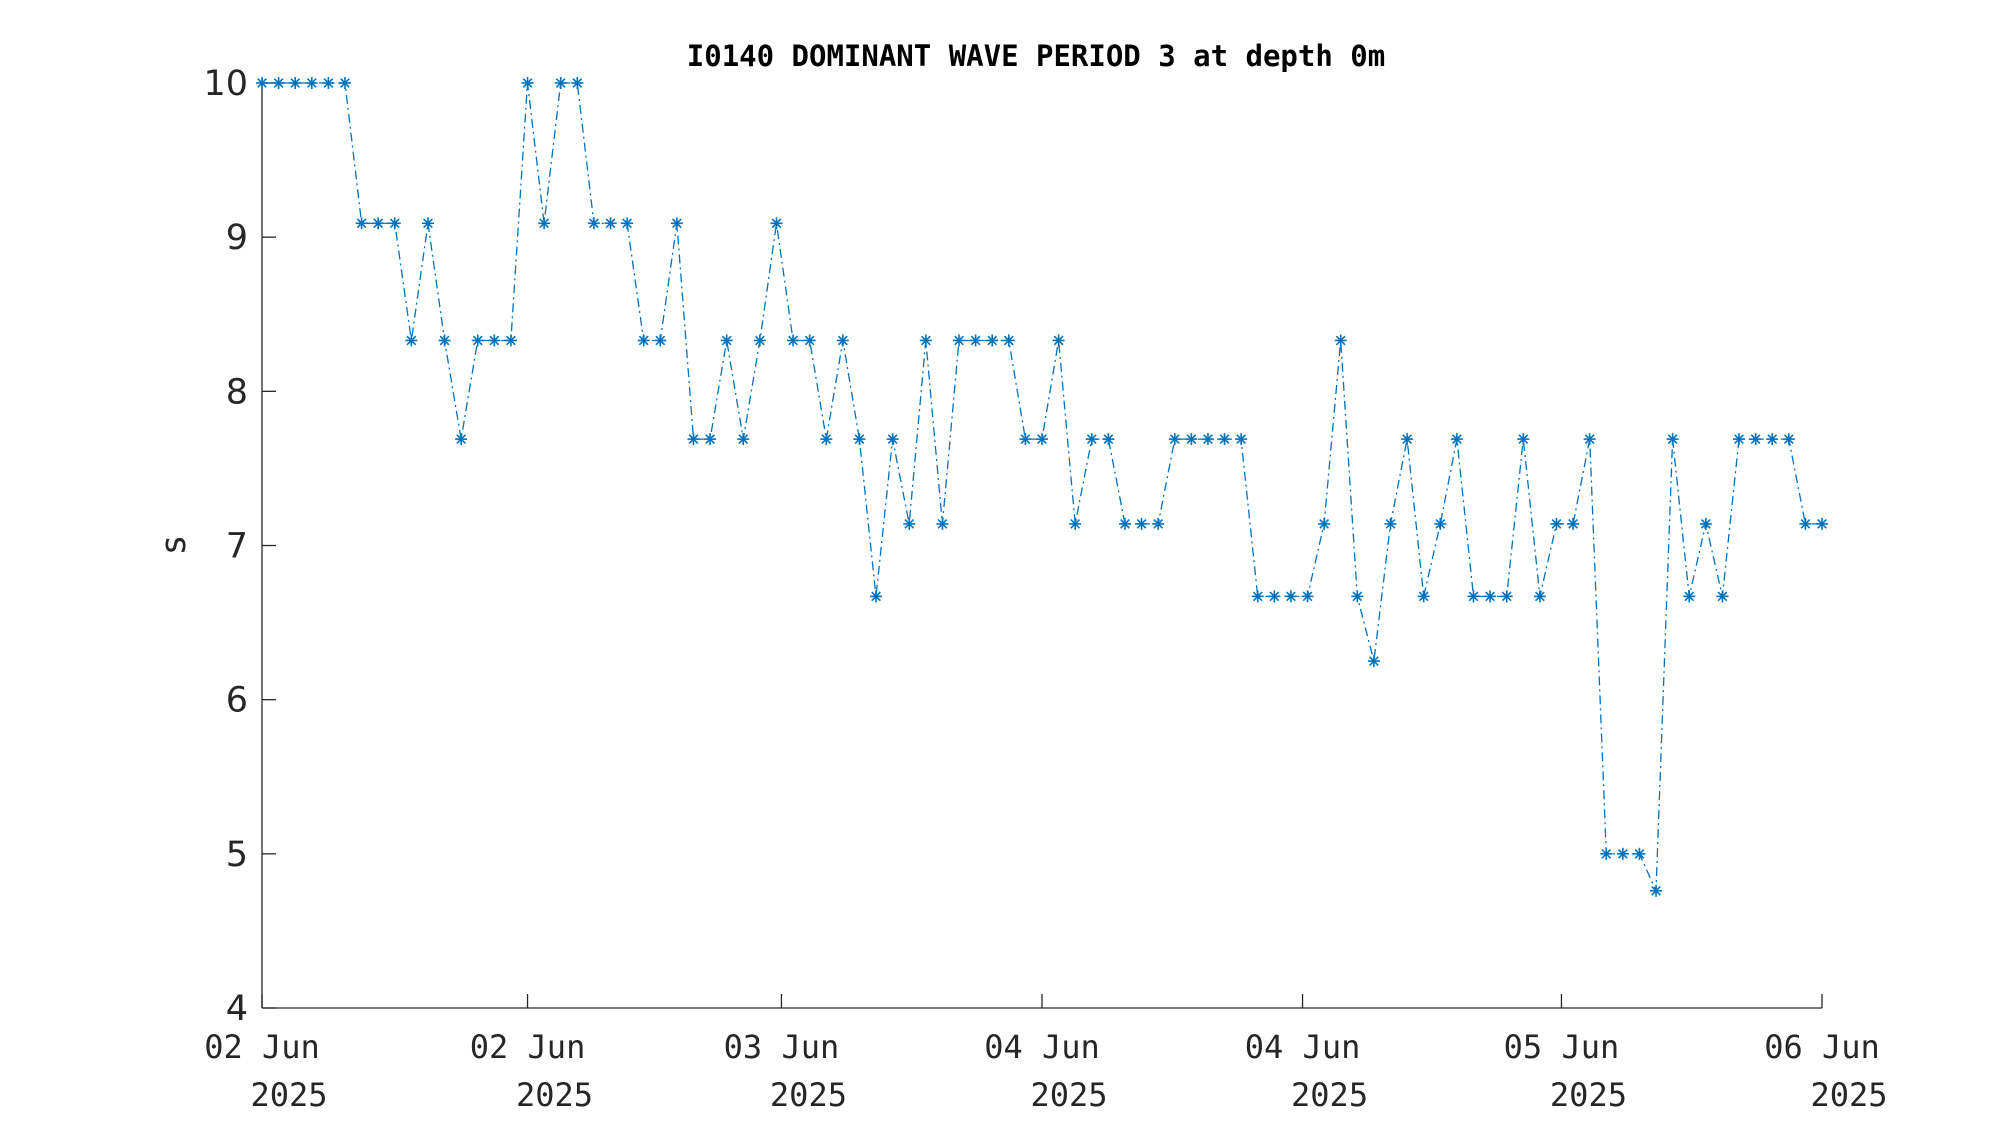 The image size is (2000, 1125). Describe the element at coordinates (1562, 1047) in the screenshot. I see `x-tick-label: 05 Jun` at that location.